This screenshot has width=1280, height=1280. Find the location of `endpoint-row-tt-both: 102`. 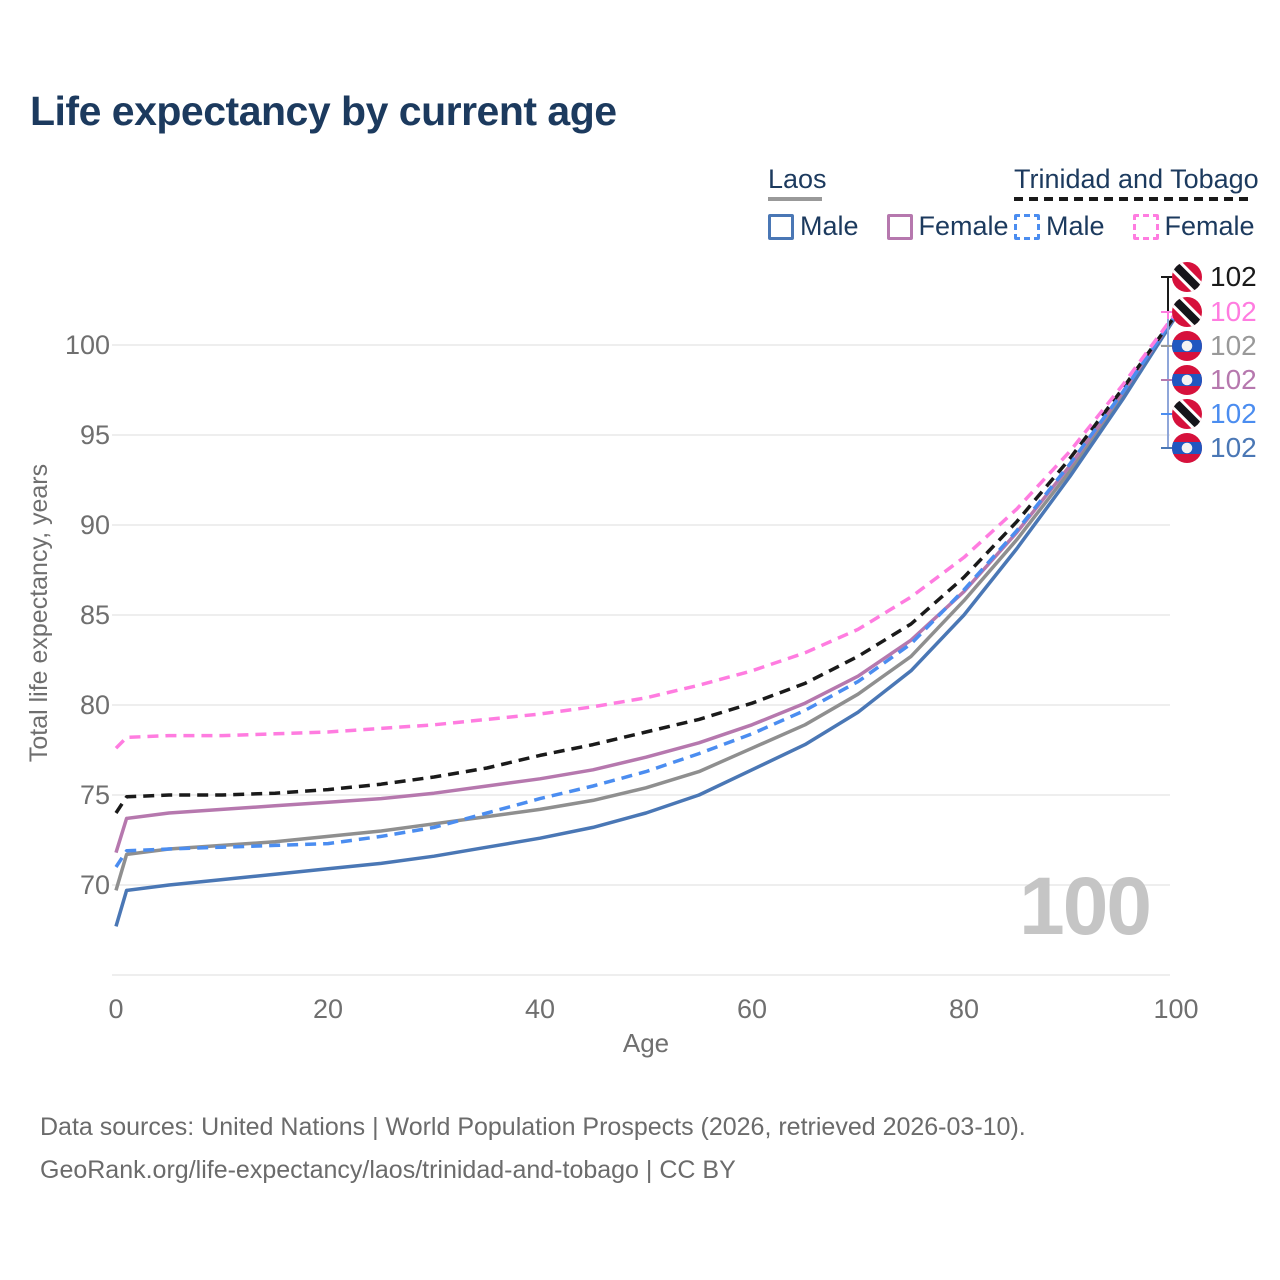

endpoint-row-tt-both: 102 is located at coordinates (1214, 277).